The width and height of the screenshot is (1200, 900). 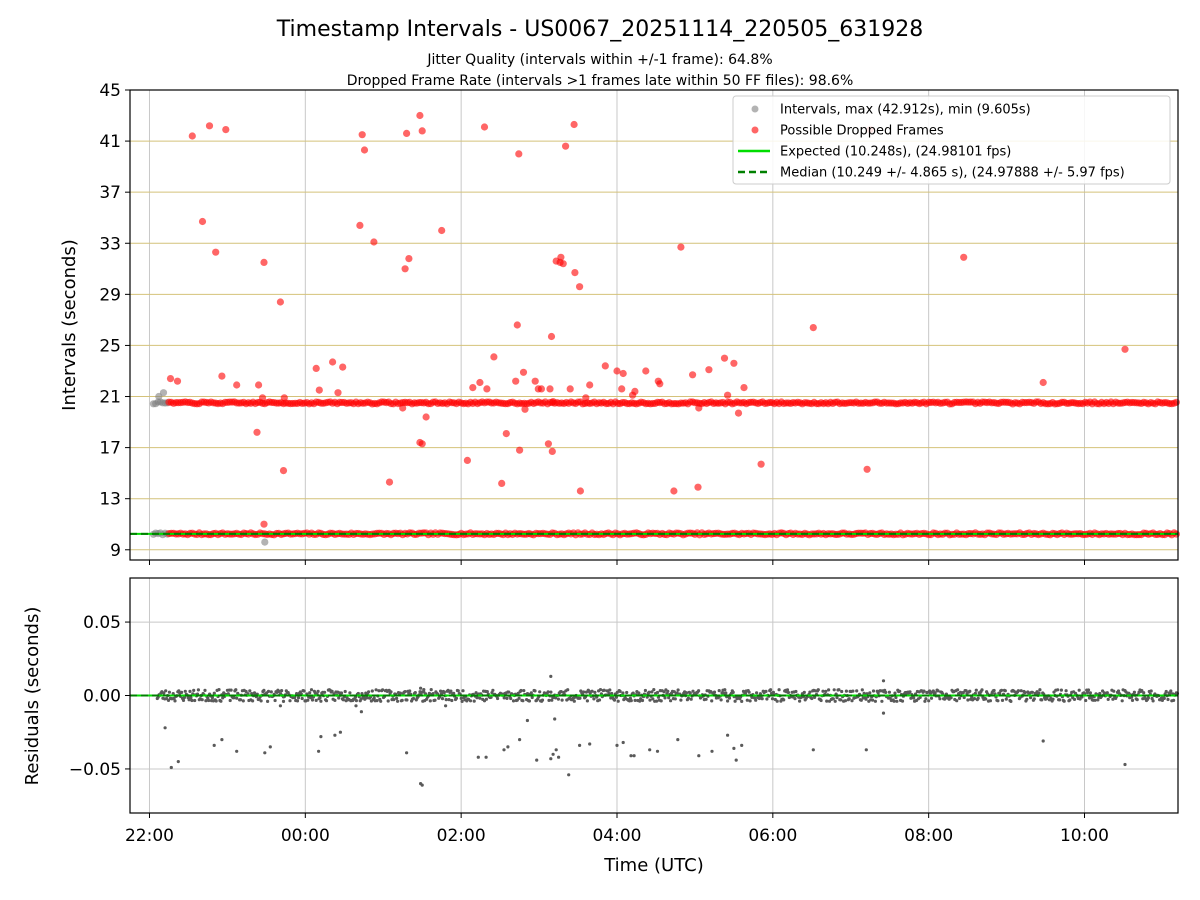 I want to click on intervals-y-tick-label: 17, so click(x=110, y=449).